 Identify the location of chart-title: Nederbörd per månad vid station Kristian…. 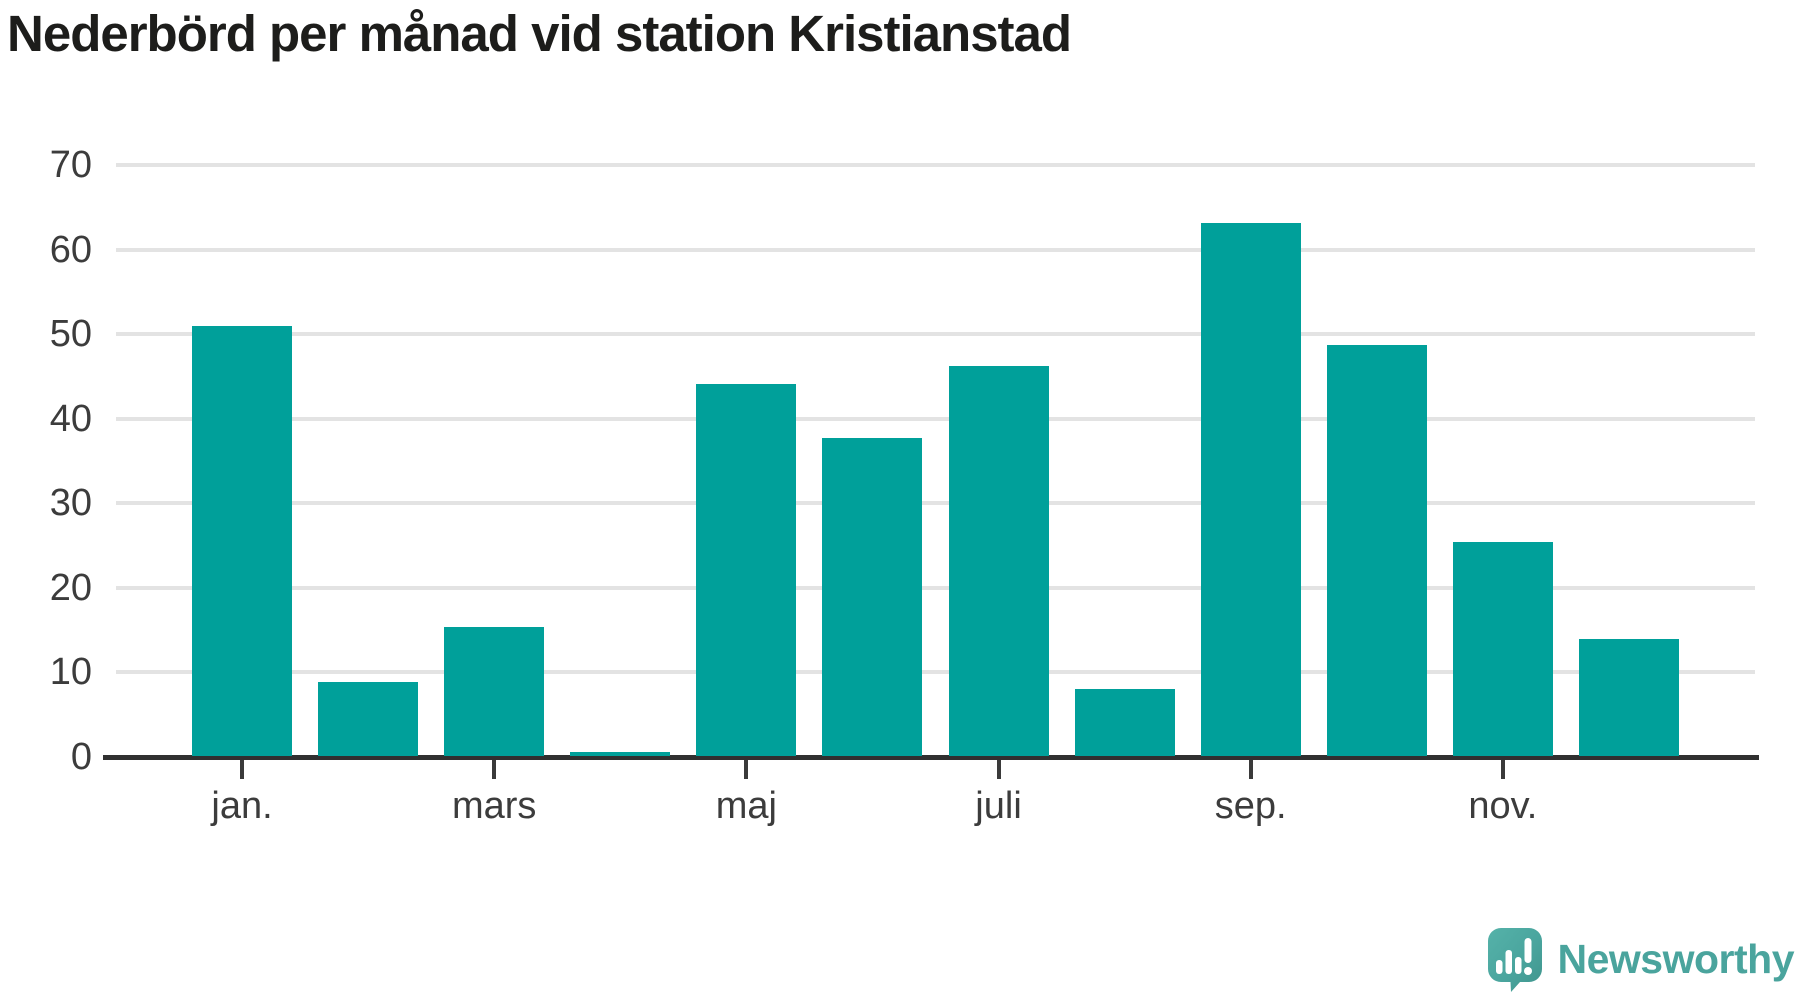
(539, 33).